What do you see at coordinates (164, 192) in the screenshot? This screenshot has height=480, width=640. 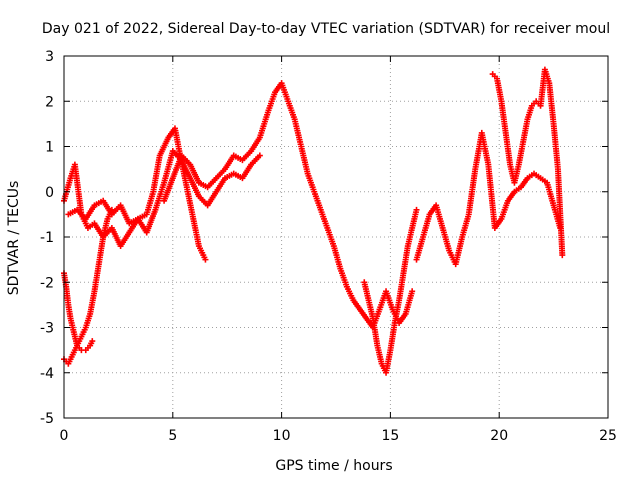 I see `series-track-h` at bounding box center [164, 192].